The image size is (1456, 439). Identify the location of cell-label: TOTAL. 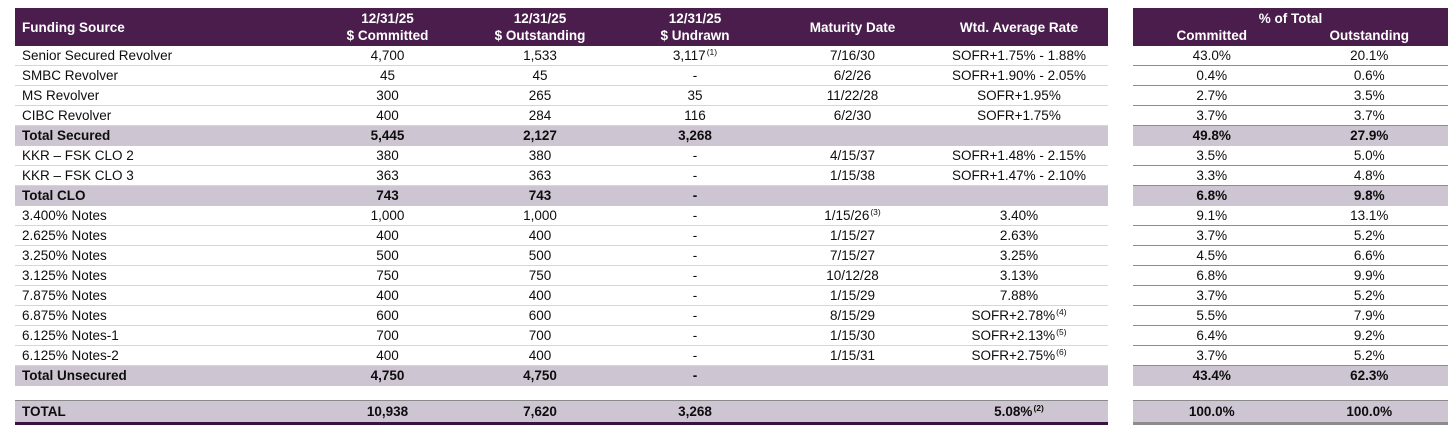
(162, 411).